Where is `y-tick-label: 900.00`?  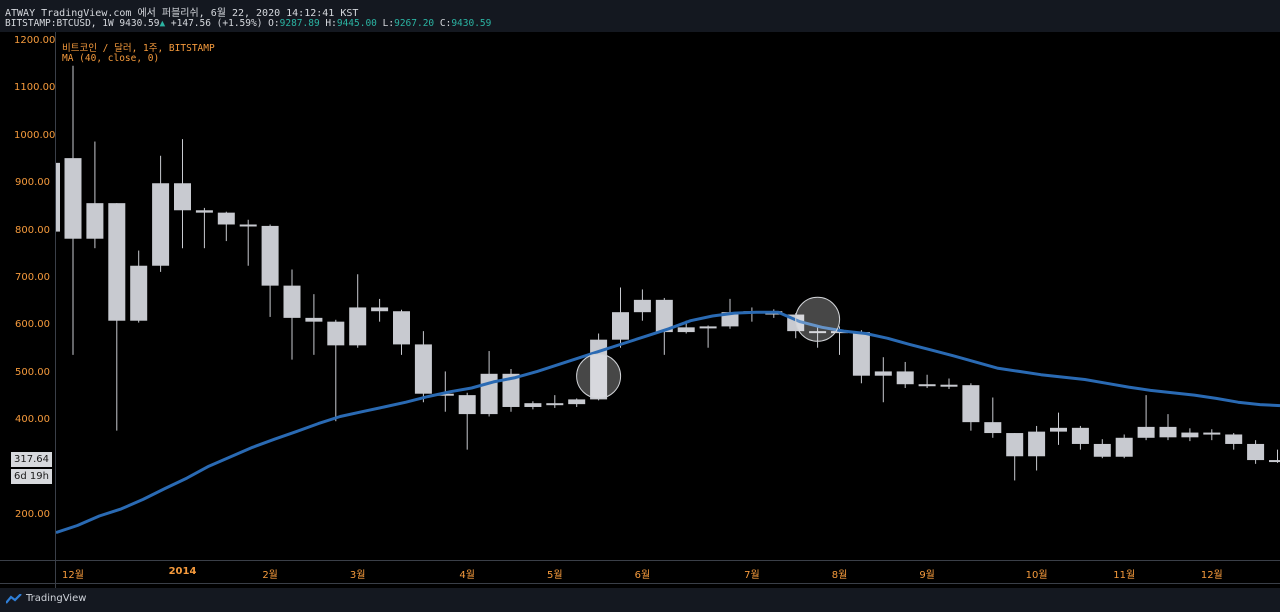
y-tick-label: 900.00 is located at coordinates (32, 183).